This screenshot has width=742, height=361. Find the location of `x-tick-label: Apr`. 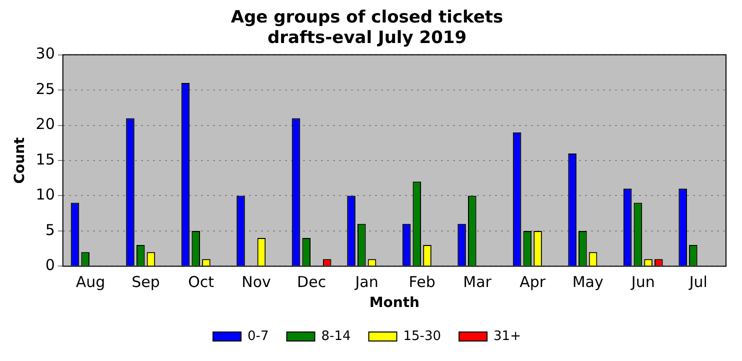

x-tick-label: Apr is located at coordinates (533, 282).